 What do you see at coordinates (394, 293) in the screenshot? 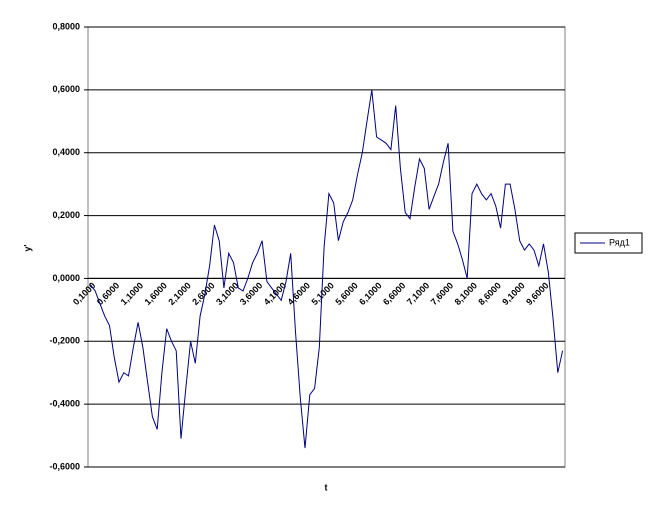
I see `x-tick-label: 6,6000` at bounding box center [394, 293].